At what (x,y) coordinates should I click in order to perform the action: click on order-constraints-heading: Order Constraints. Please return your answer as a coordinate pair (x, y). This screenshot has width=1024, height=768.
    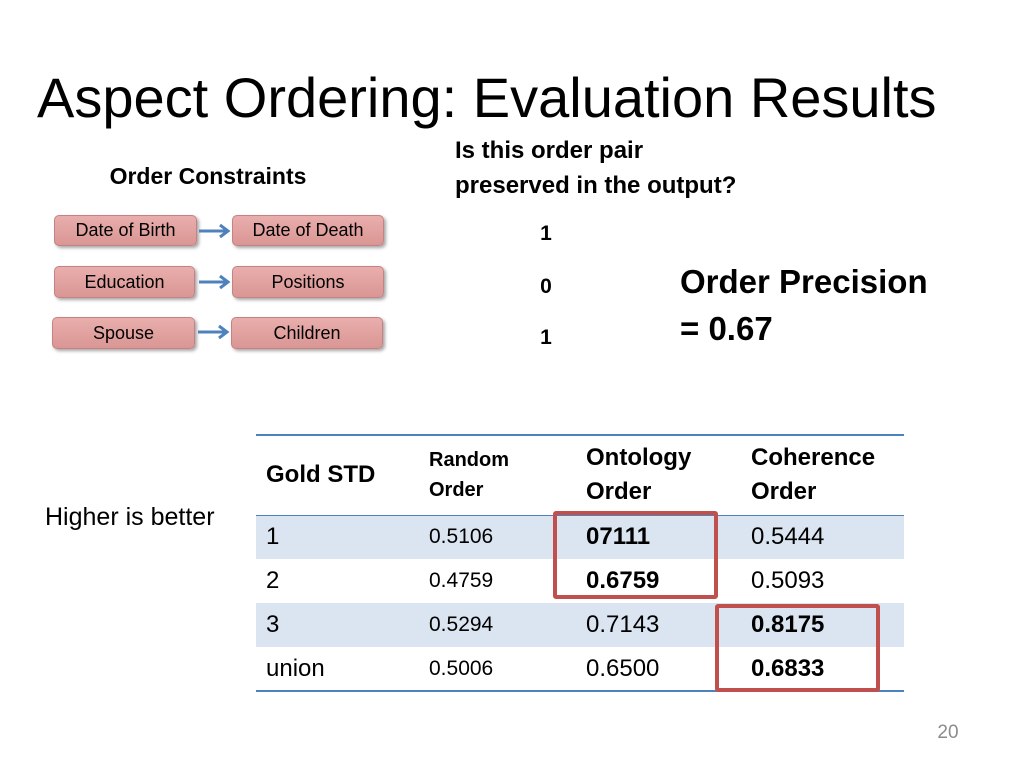
    Looking at the image, I should click on (208, 176).